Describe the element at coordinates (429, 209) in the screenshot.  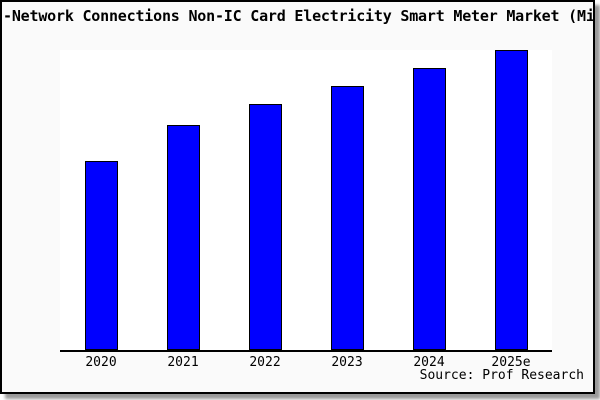
I see `bar-2024` at that location.